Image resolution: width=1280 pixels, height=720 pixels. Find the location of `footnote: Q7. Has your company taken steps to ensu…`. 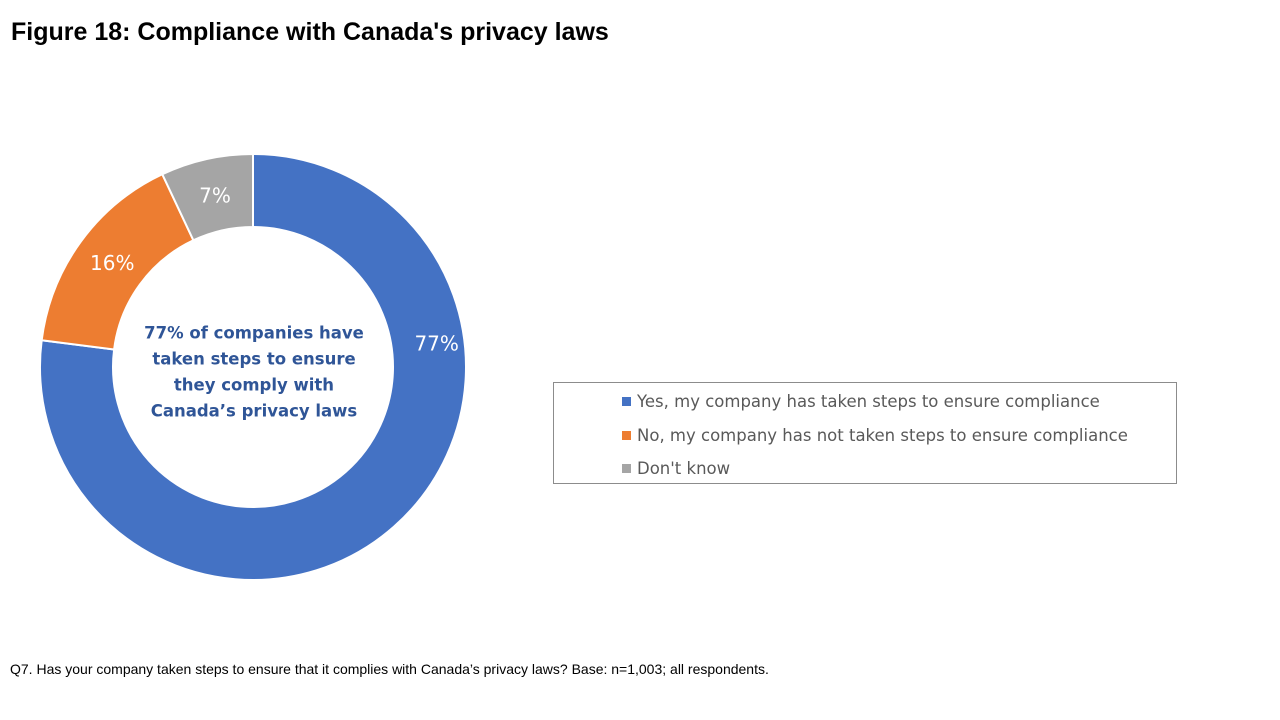

footnote: Q7. Has your company taken steps to ensu… is located at coordinates (389, 669).